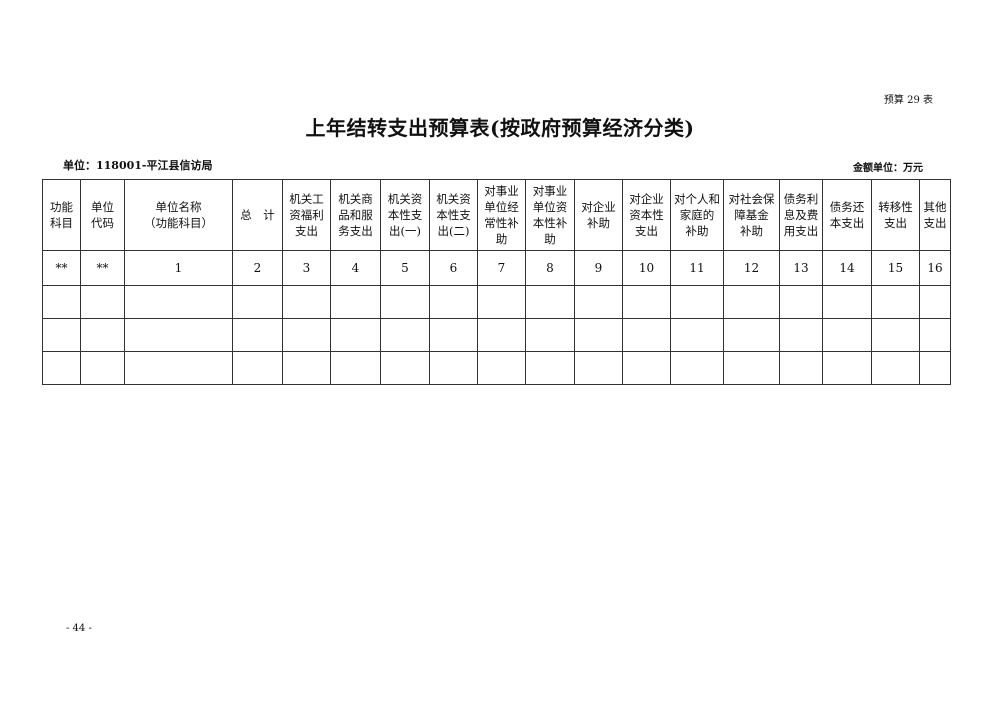 This screenshot has width=1000, height=705. Describe the element at coordinates (697, 215) in the screenshot. I see `header-row-cell: 对个人和 家庭的 补助` at that location.